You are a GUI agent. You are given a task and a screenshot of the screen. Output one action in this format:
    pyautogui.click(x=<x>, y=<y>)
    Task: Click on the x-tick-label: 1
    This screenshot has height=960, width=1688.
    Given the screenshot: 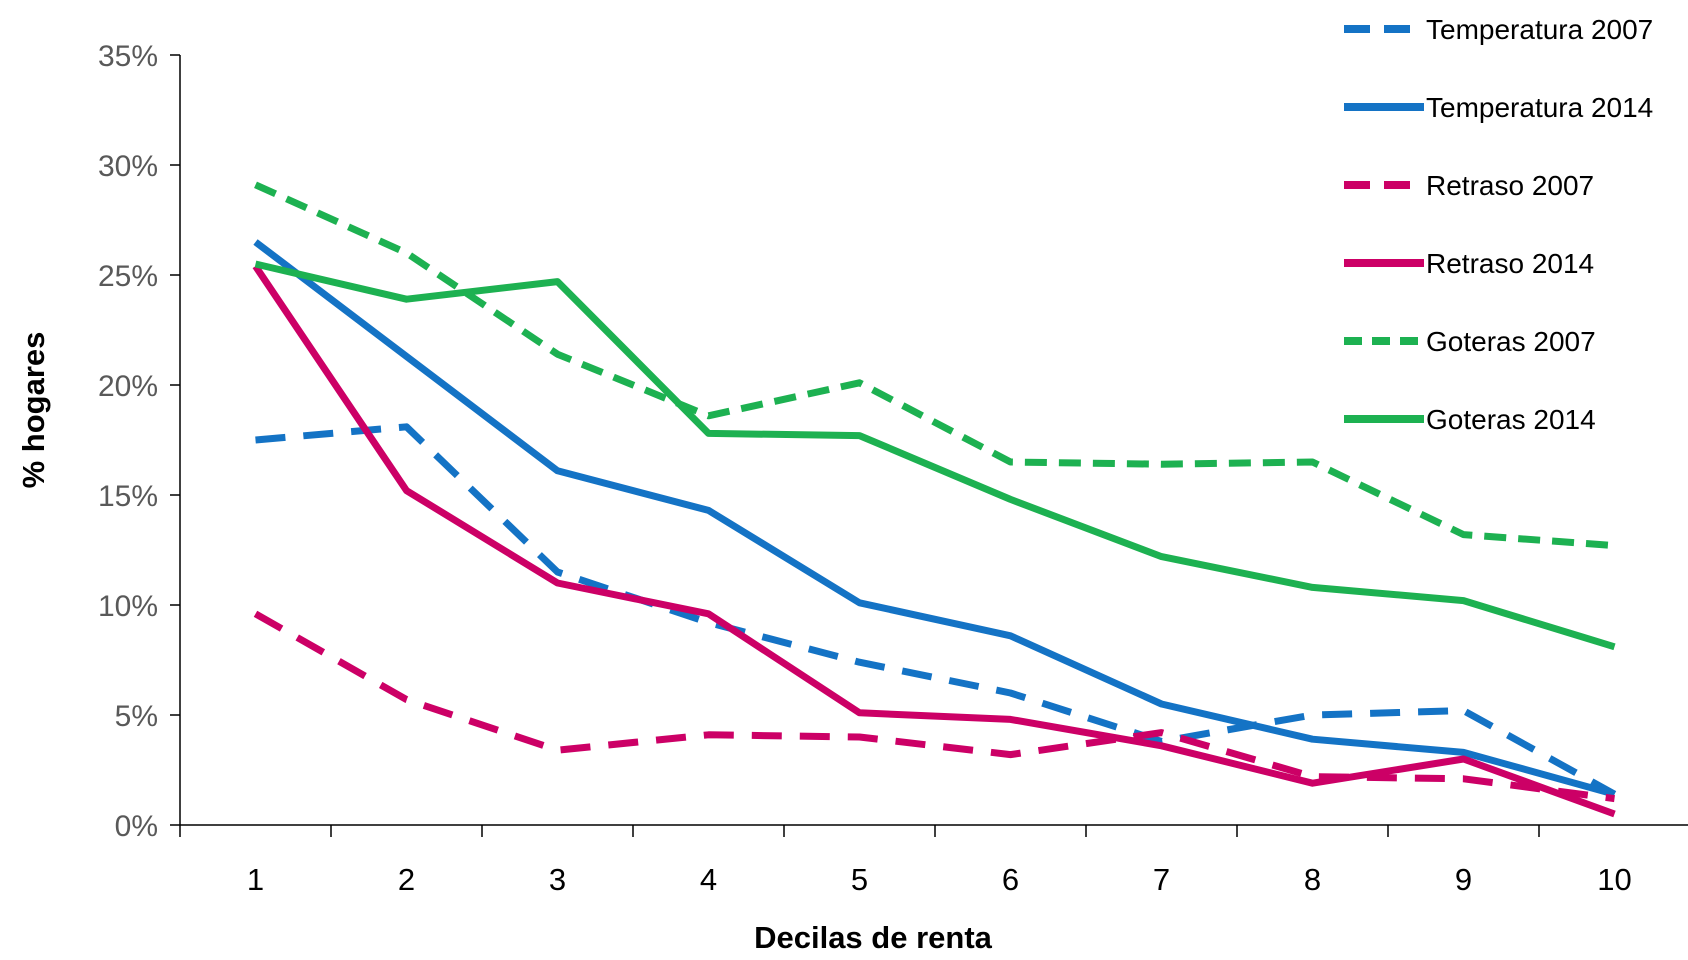 What is the action you would take?
    pyautogui.click(x=255, y=879)
    